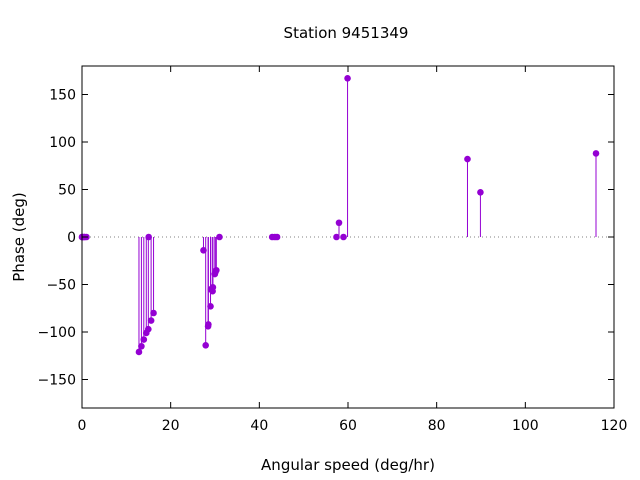  I want to click on y-tick-label: −150, so click(57, 381).